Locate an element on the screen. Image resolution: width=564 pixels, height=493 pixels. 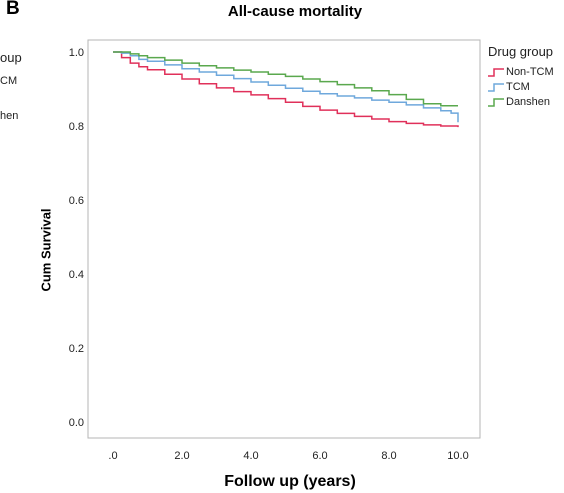
legend-swatch-non-tcm is located at coordinates (496, 72).